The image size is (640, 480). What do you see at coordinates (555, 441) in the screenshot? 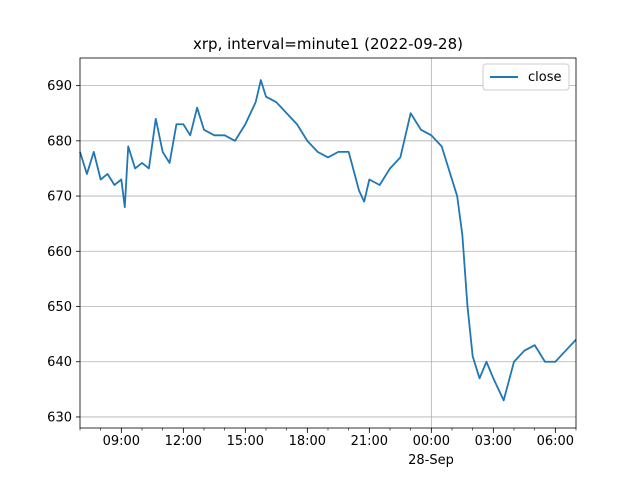
I see `x-tick-label: 06:00` at bounding box center [555, 441].